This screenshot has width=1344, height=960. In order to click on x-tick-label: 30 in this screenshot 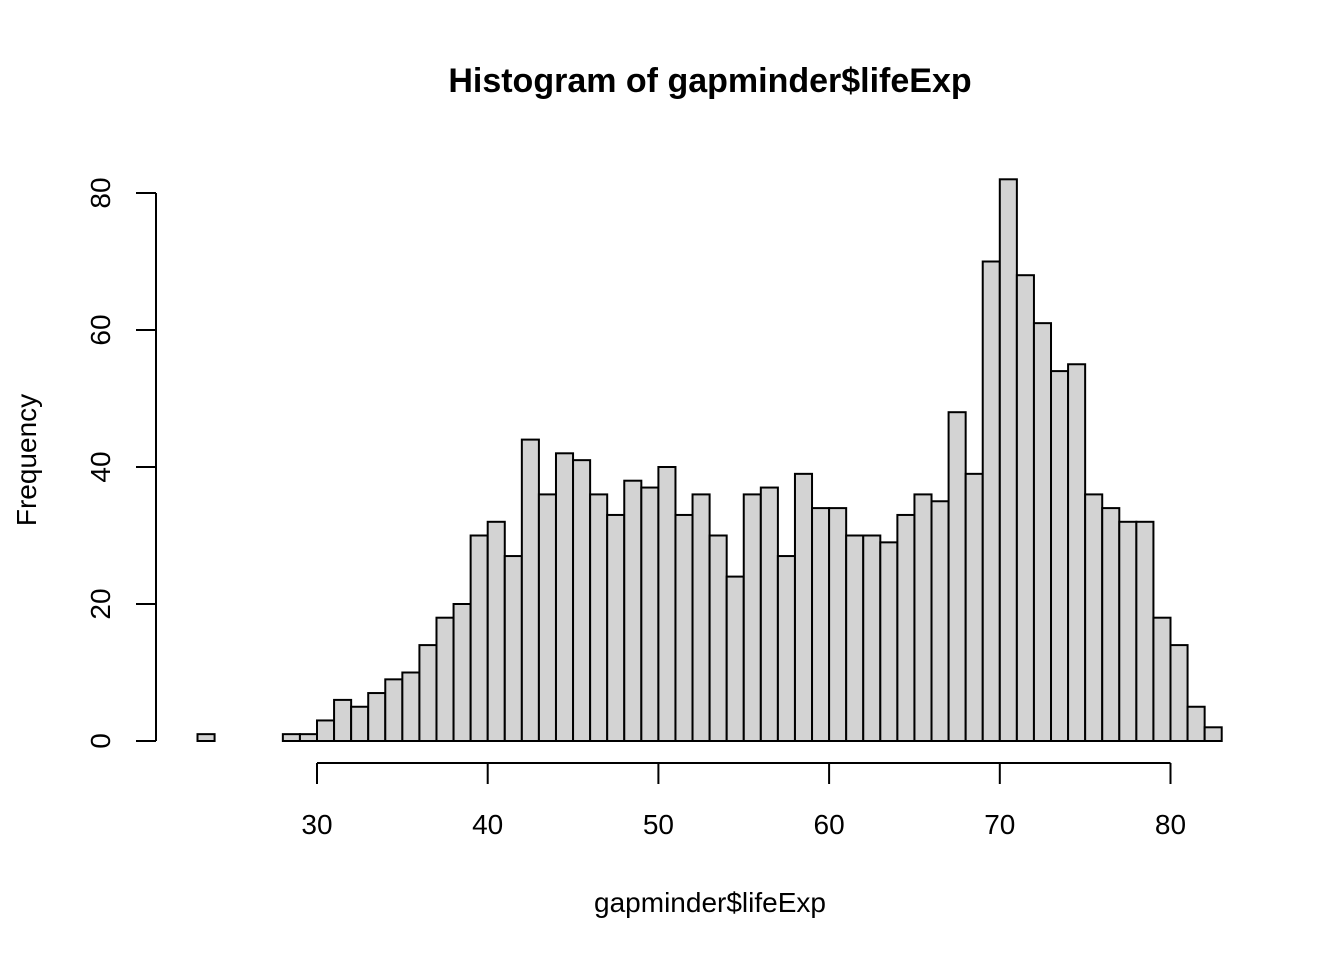, I will do `click(316, 824)`.